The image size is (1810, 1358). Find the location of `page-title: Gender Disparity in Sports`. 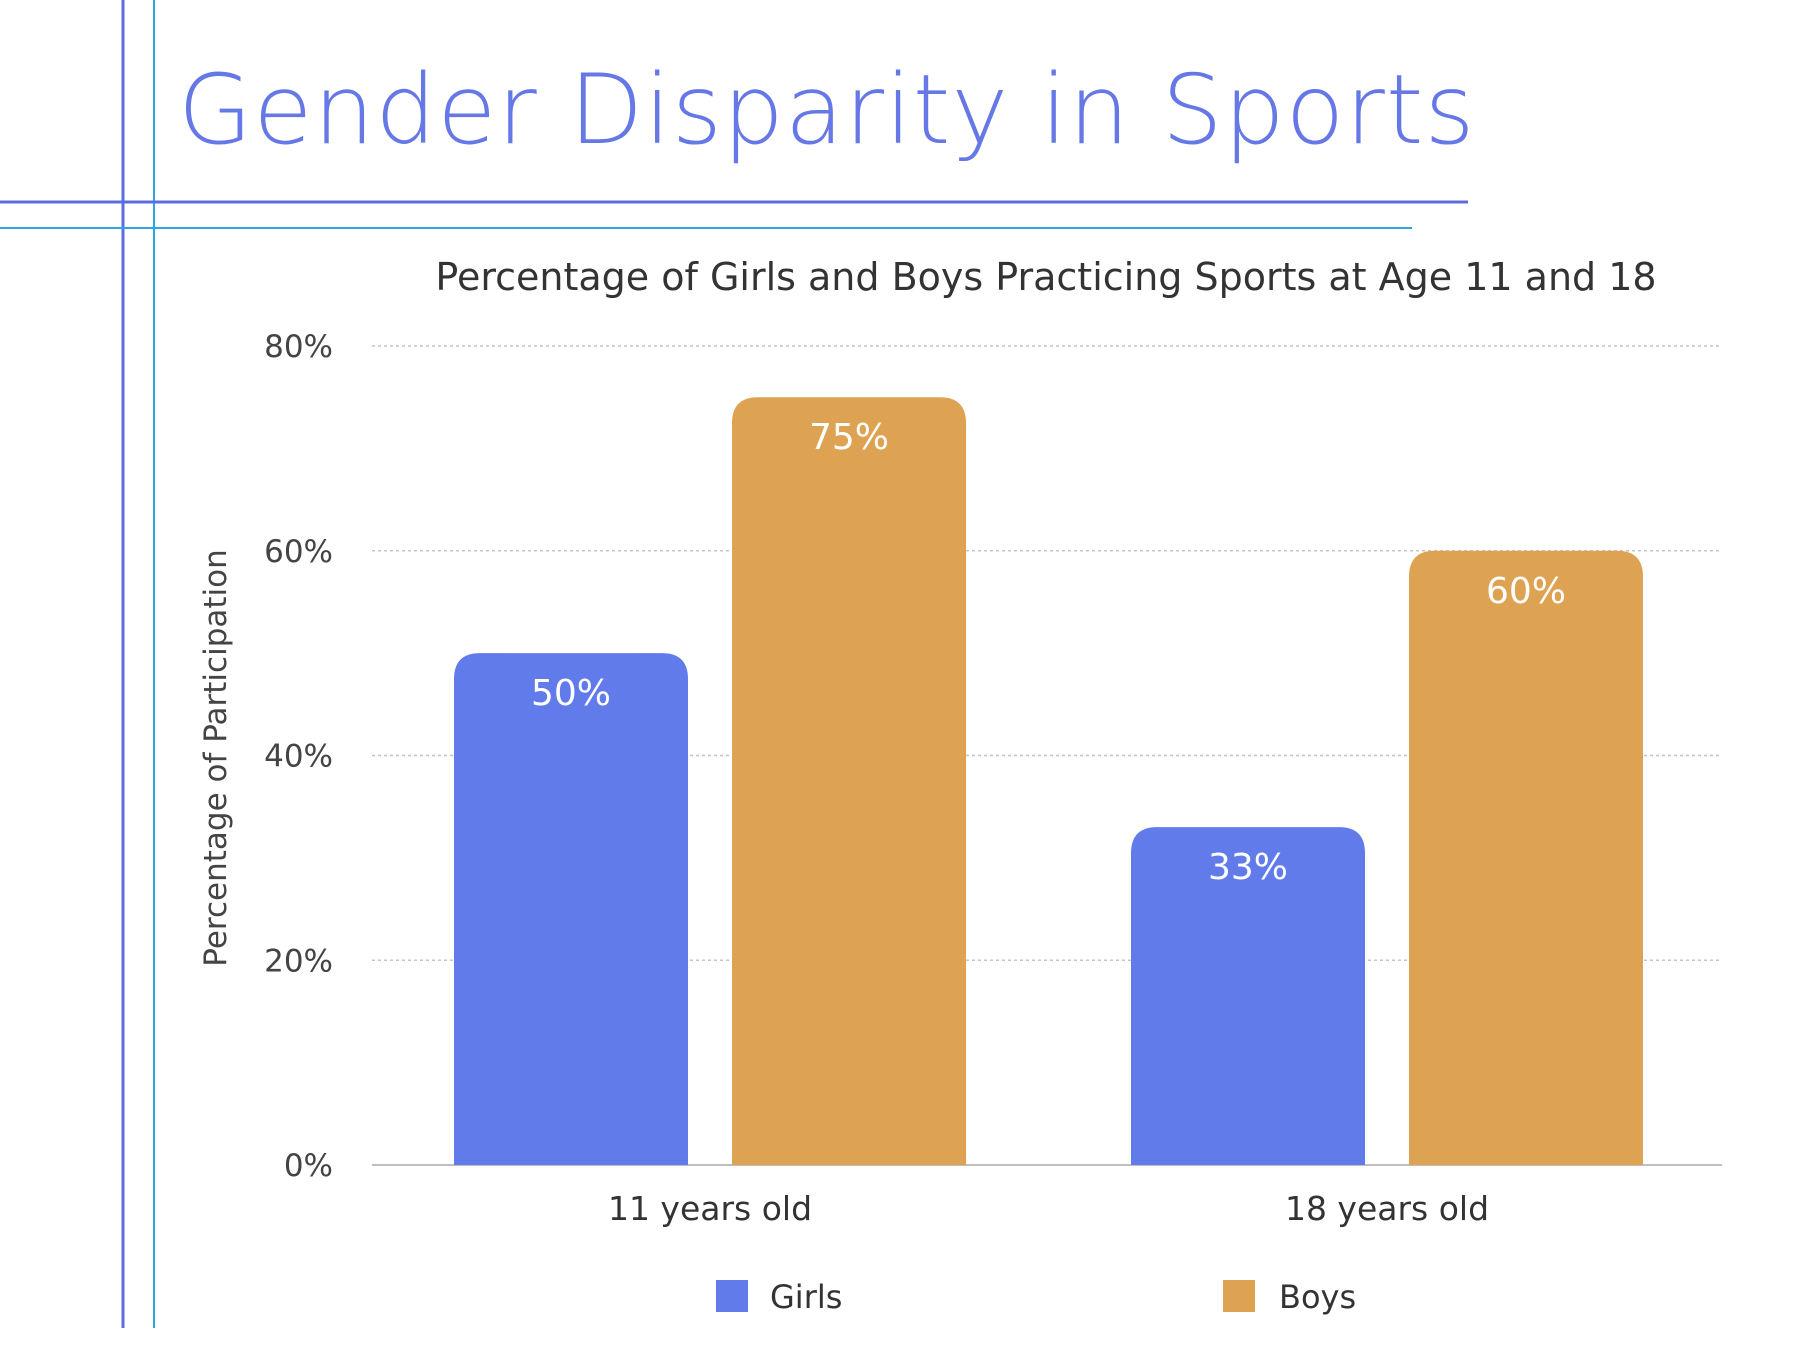

page-title: Gender Disparity in Sports is located at coordinates (827, 110).